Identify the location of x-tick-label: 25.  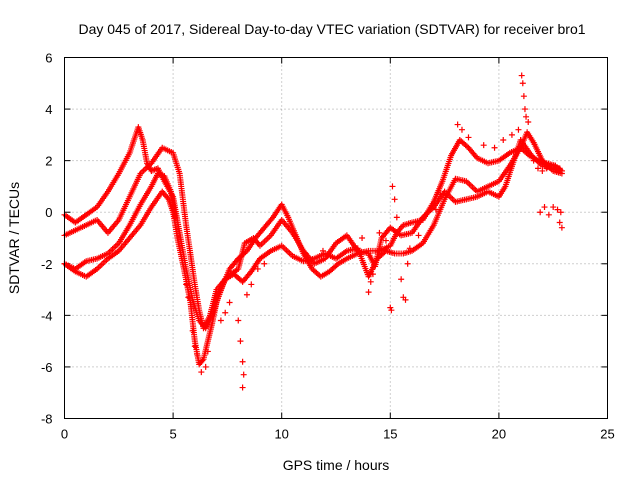
(607, 434).